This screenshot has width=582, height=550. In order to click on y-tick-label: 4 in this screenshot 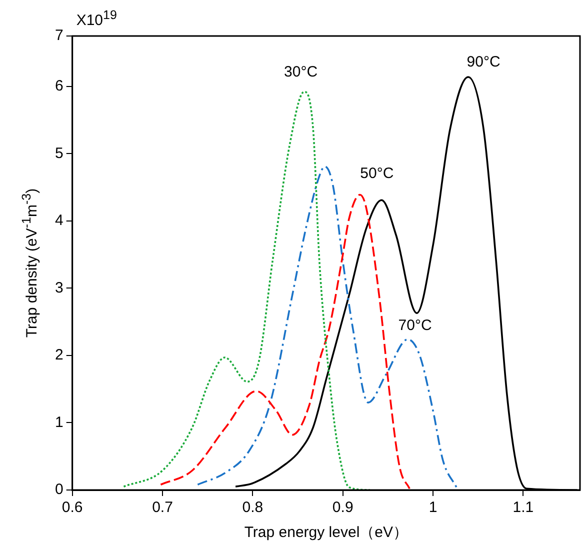, I will do `click(59, 221)`.